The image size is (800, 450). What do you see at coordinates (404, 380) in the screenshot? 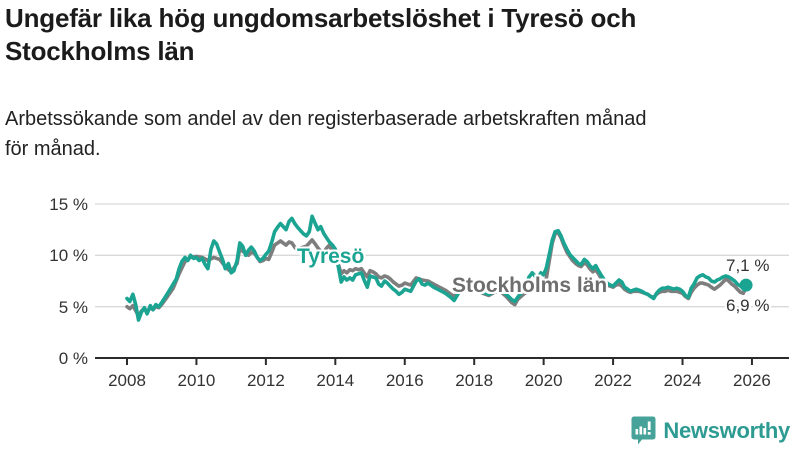
I see `x-tick-label-2016: 2016` at bounding box center [404, 380].